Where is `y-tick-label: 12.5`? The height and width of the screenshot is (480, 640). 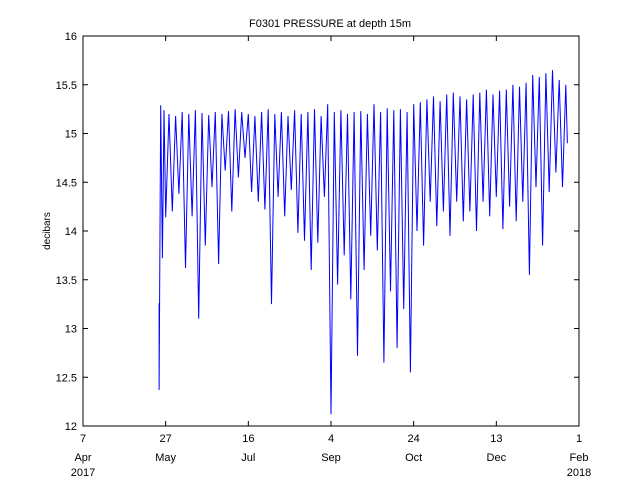 y-tick-label: 12.5 is located at coordinates (66, 378).